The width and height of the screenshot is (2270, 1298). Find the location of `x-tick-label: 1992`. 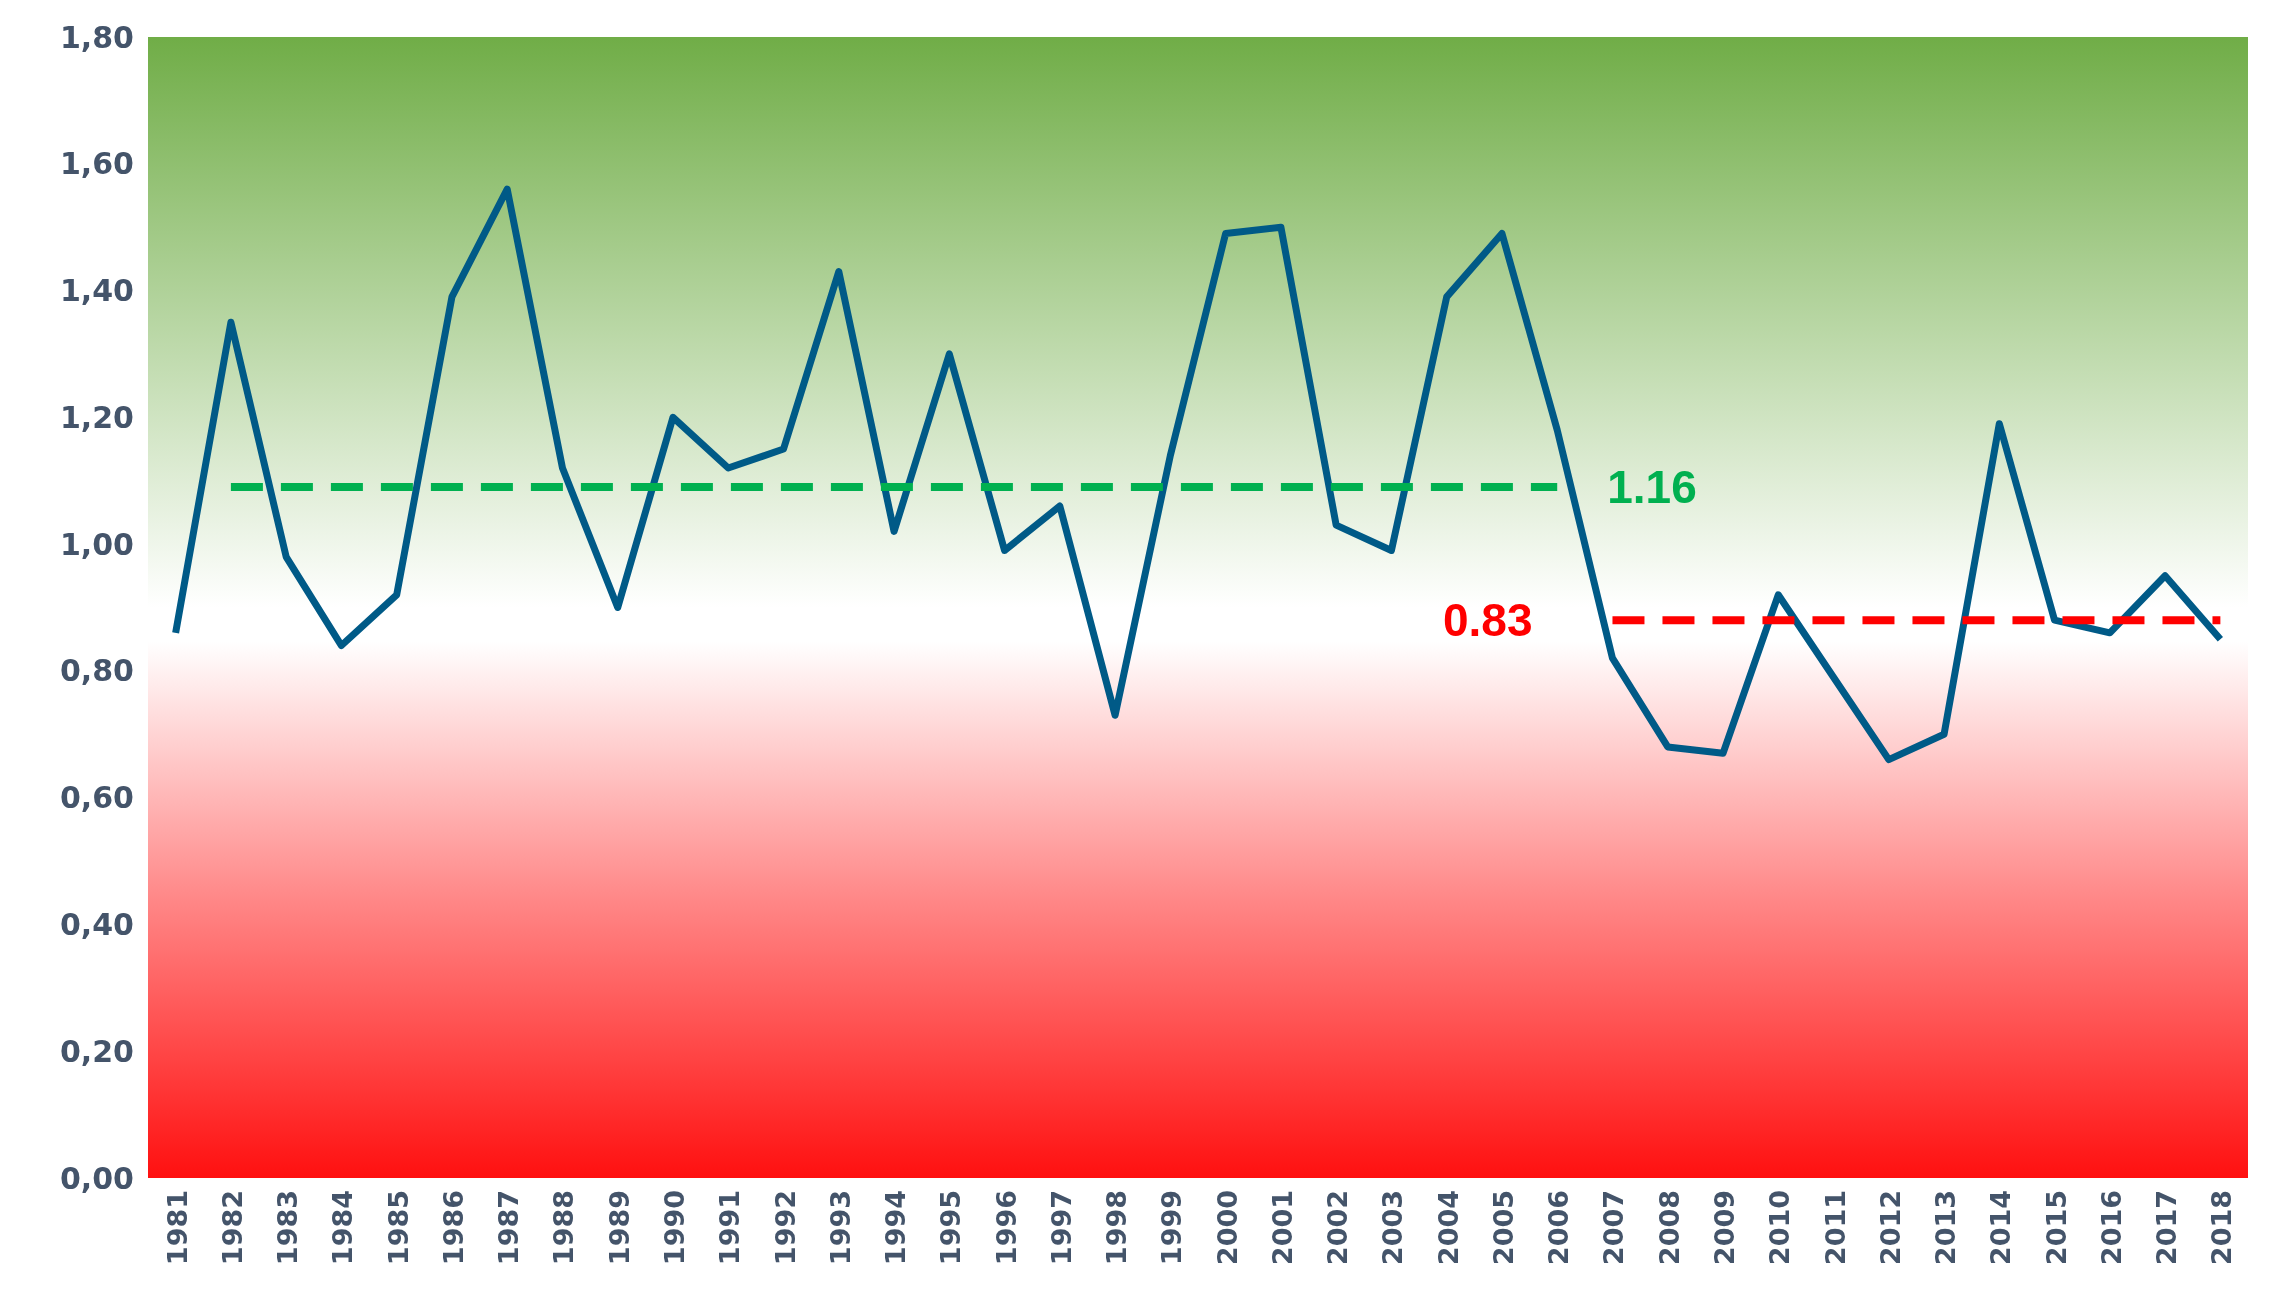

x-tick-label: 1992 is located at coordinates (785, 1228).